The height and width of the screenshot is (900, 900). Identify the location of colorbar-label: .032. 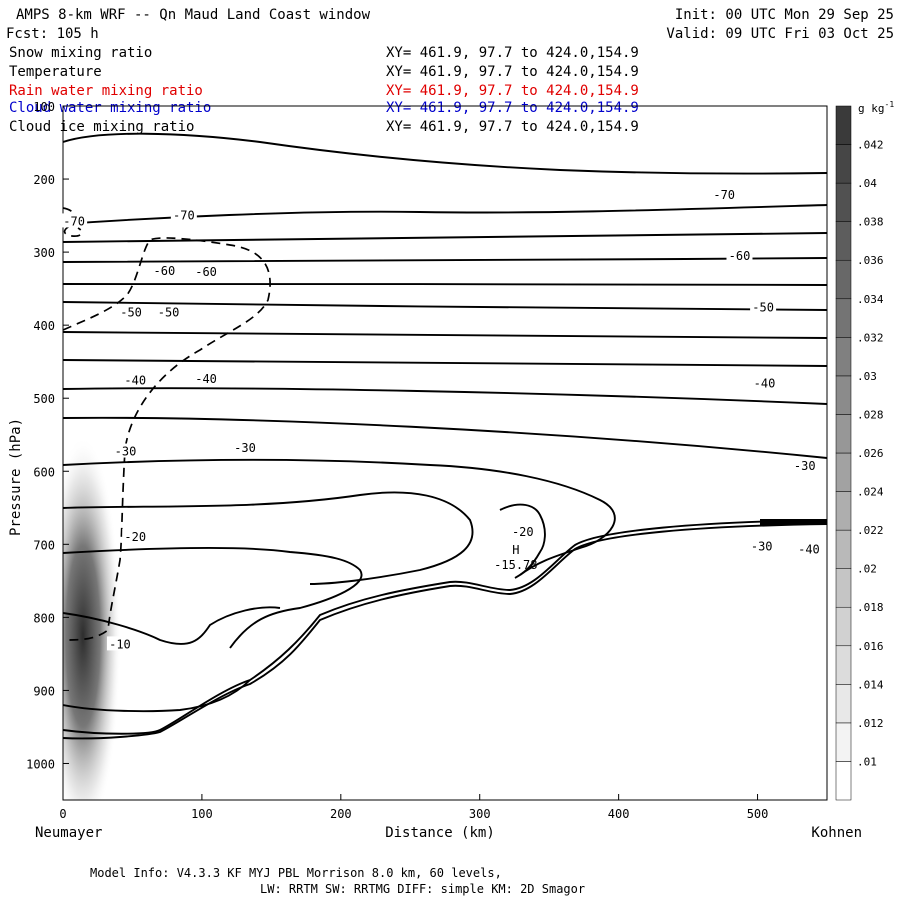
(870, 337).